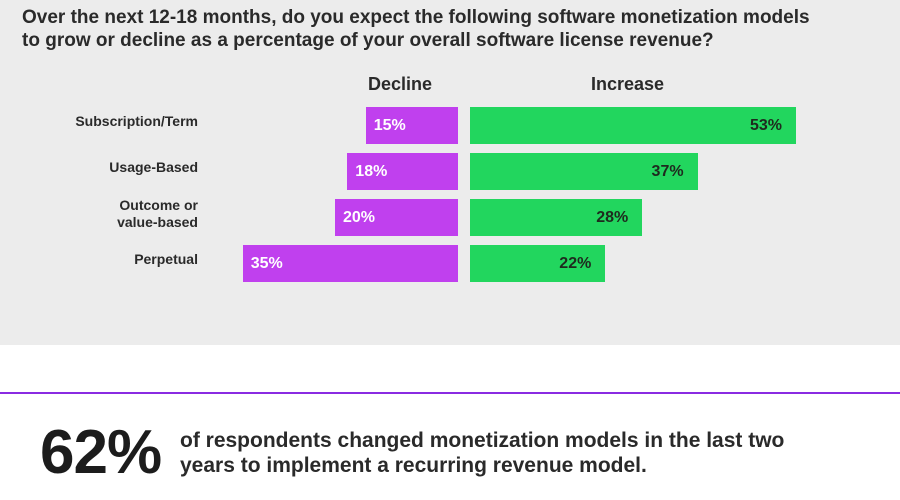  I want to click on decline-bar-usage-based, so click(402, 171).